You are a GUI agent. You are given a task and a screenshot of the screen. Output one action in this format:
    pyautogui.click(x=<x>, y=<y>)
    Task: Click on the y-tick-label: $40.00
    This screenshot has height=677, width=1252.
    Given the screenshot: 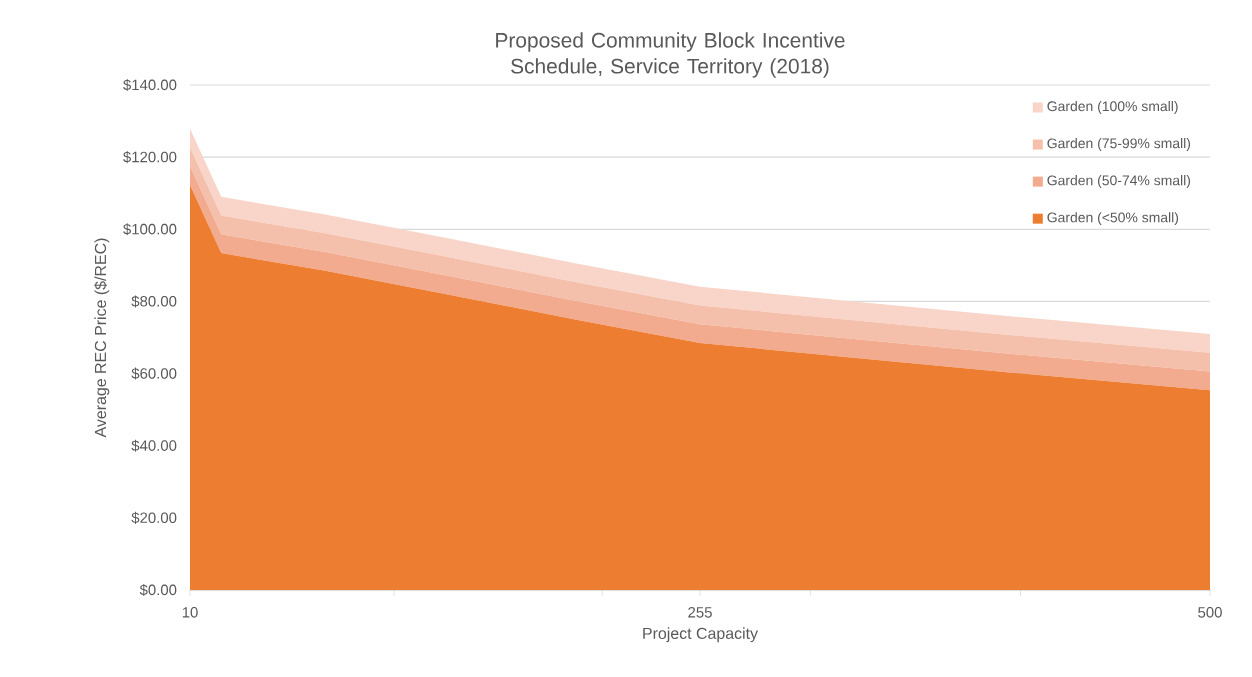 What is the action you would take?
    pyautogui.click(x=154, y=445)
    